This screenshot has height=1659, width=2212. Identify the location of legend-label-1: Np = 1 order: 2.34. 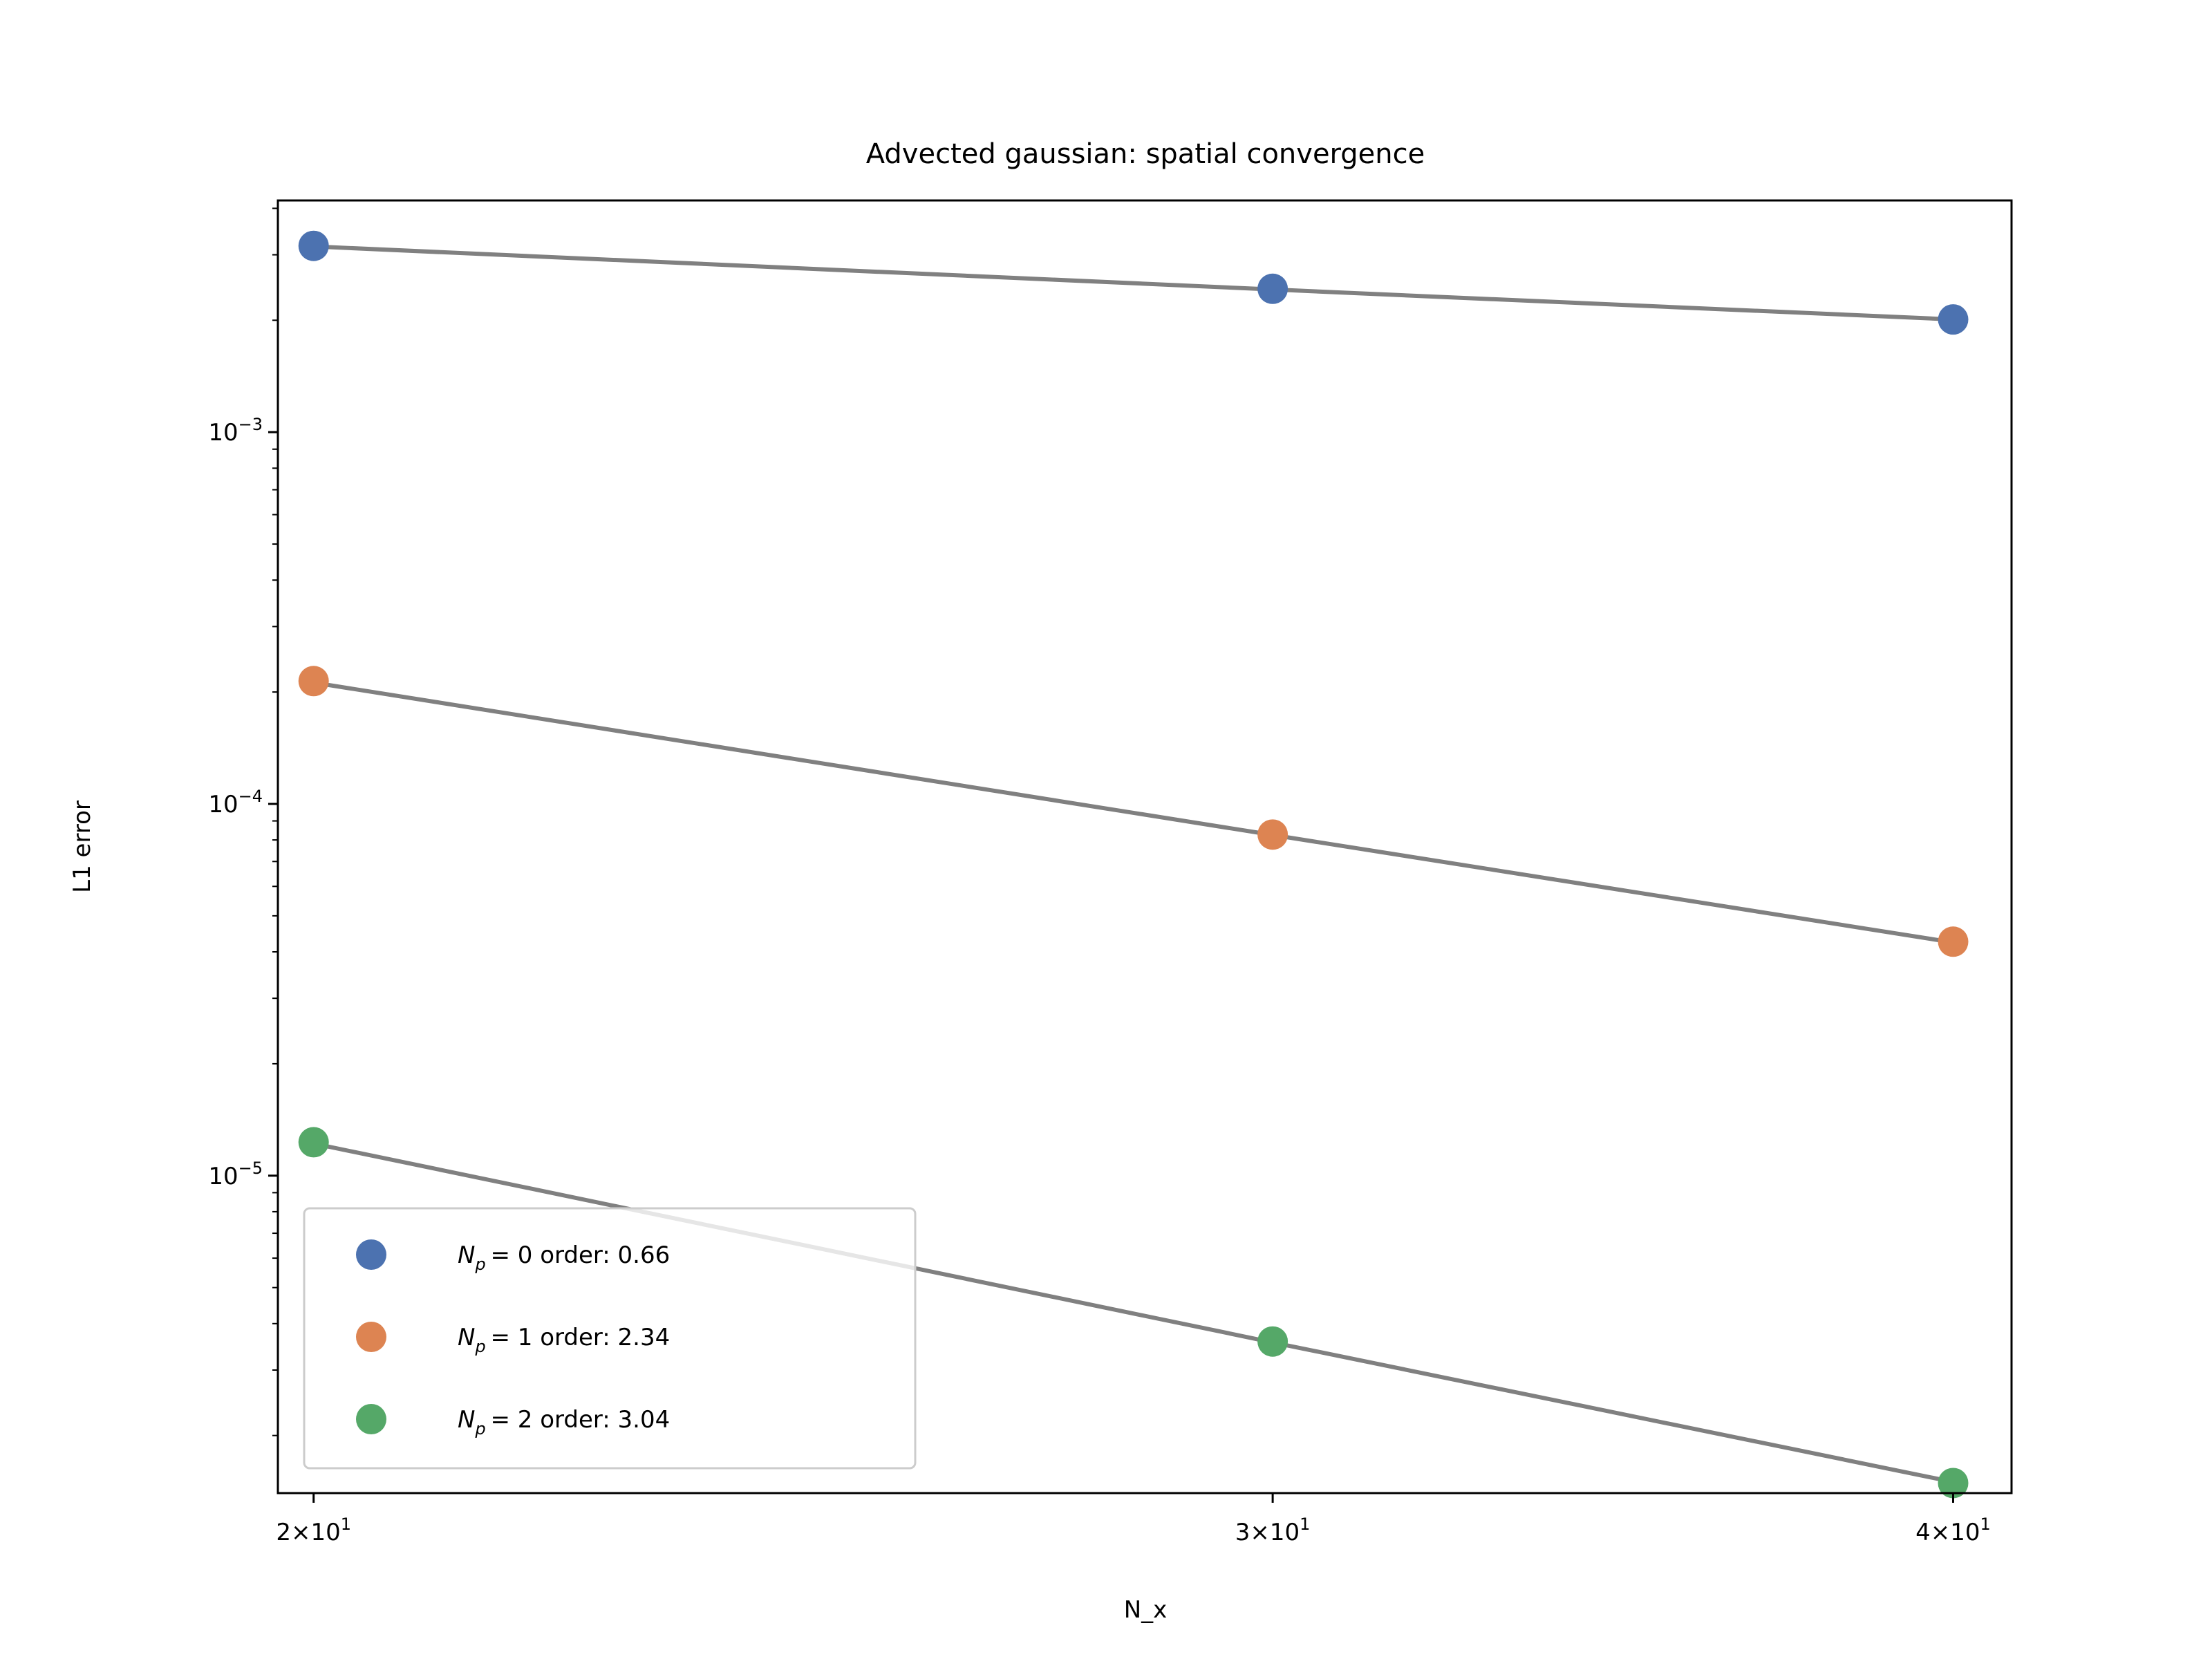
(564, 1340).